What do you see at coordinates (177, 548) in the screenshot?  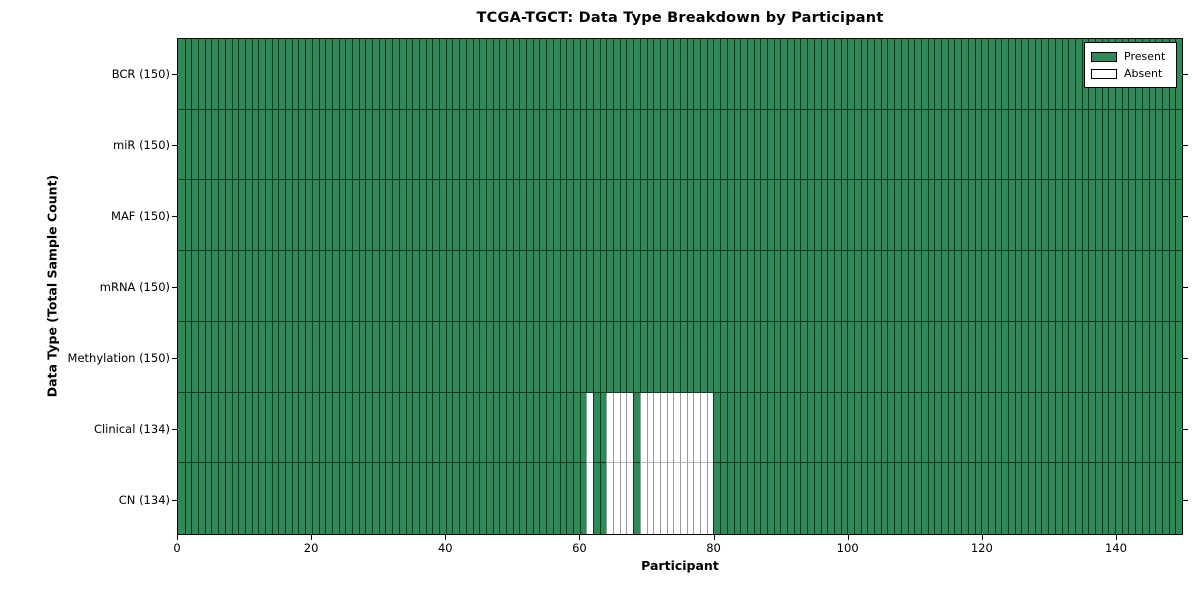 I see `x-tick-label: 0` at bounding box center [177, 548].